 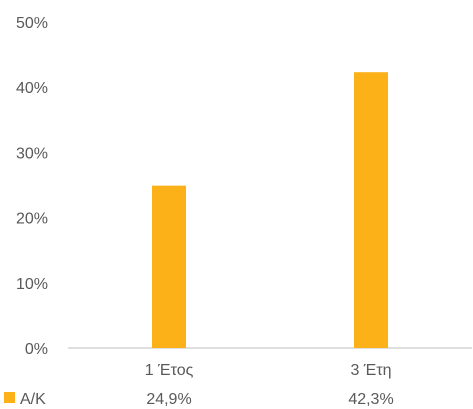 I want to click on y-tick-label: 50%, so click(x=32, y=23).